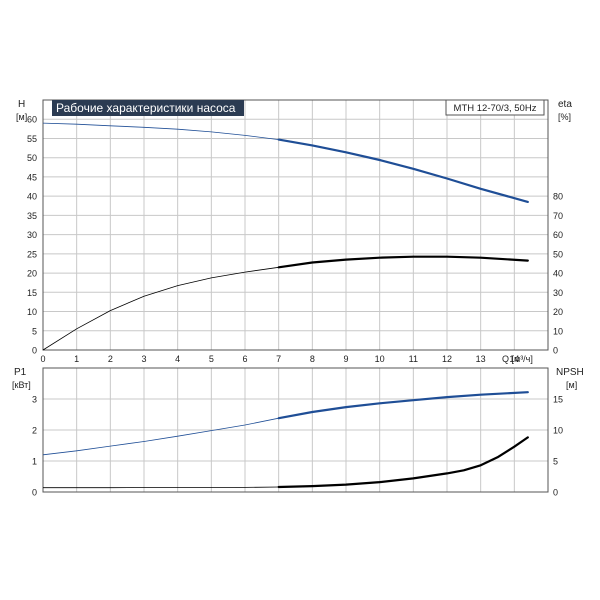 The width and height of the screenshot is (600, 600). Describe the element at coordinates (558, 274) in the screenshot. I see `right-tick-label: 40` at that location.